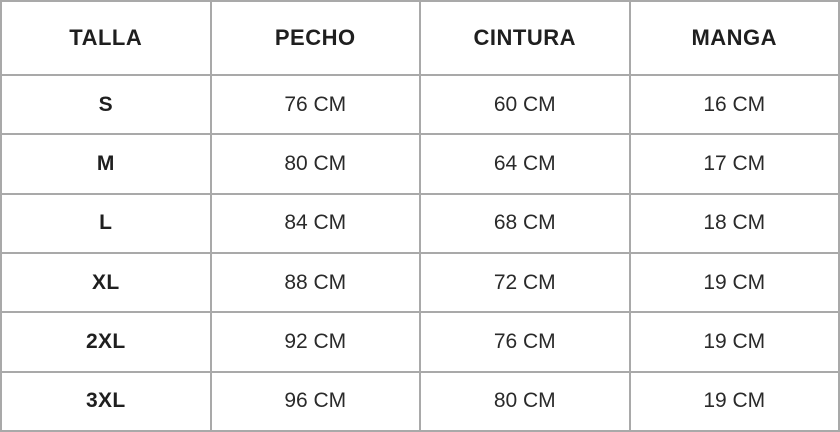 Image resolution: width=840 pixels, height=432 pixels. I want to click on pecho-value-cell: 92 CM, so click(315, 342).